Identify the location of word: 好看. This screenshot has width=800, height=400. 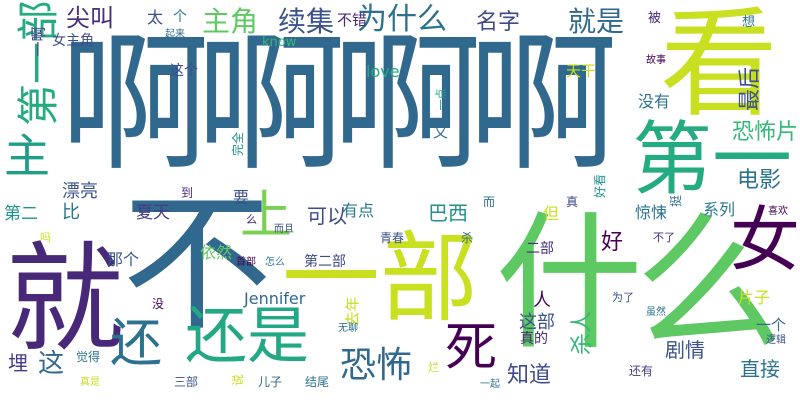
(600, 186).